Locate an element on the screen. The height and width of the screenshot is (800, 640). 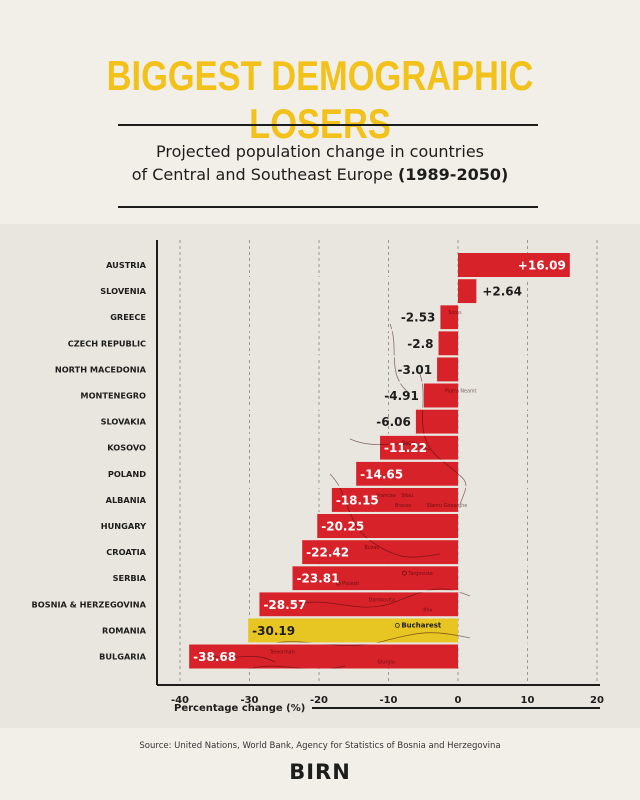
bar-slovakia is located at coordinates (436, 421).